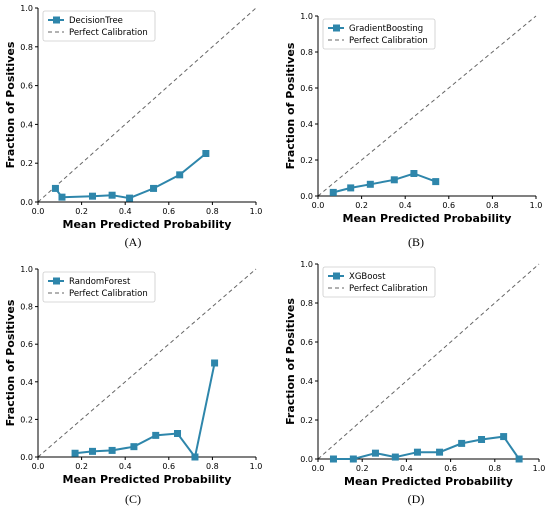 The height and width of the screenshot is (512, 550). I want to click on panel-label: (B), so click(416, 242).